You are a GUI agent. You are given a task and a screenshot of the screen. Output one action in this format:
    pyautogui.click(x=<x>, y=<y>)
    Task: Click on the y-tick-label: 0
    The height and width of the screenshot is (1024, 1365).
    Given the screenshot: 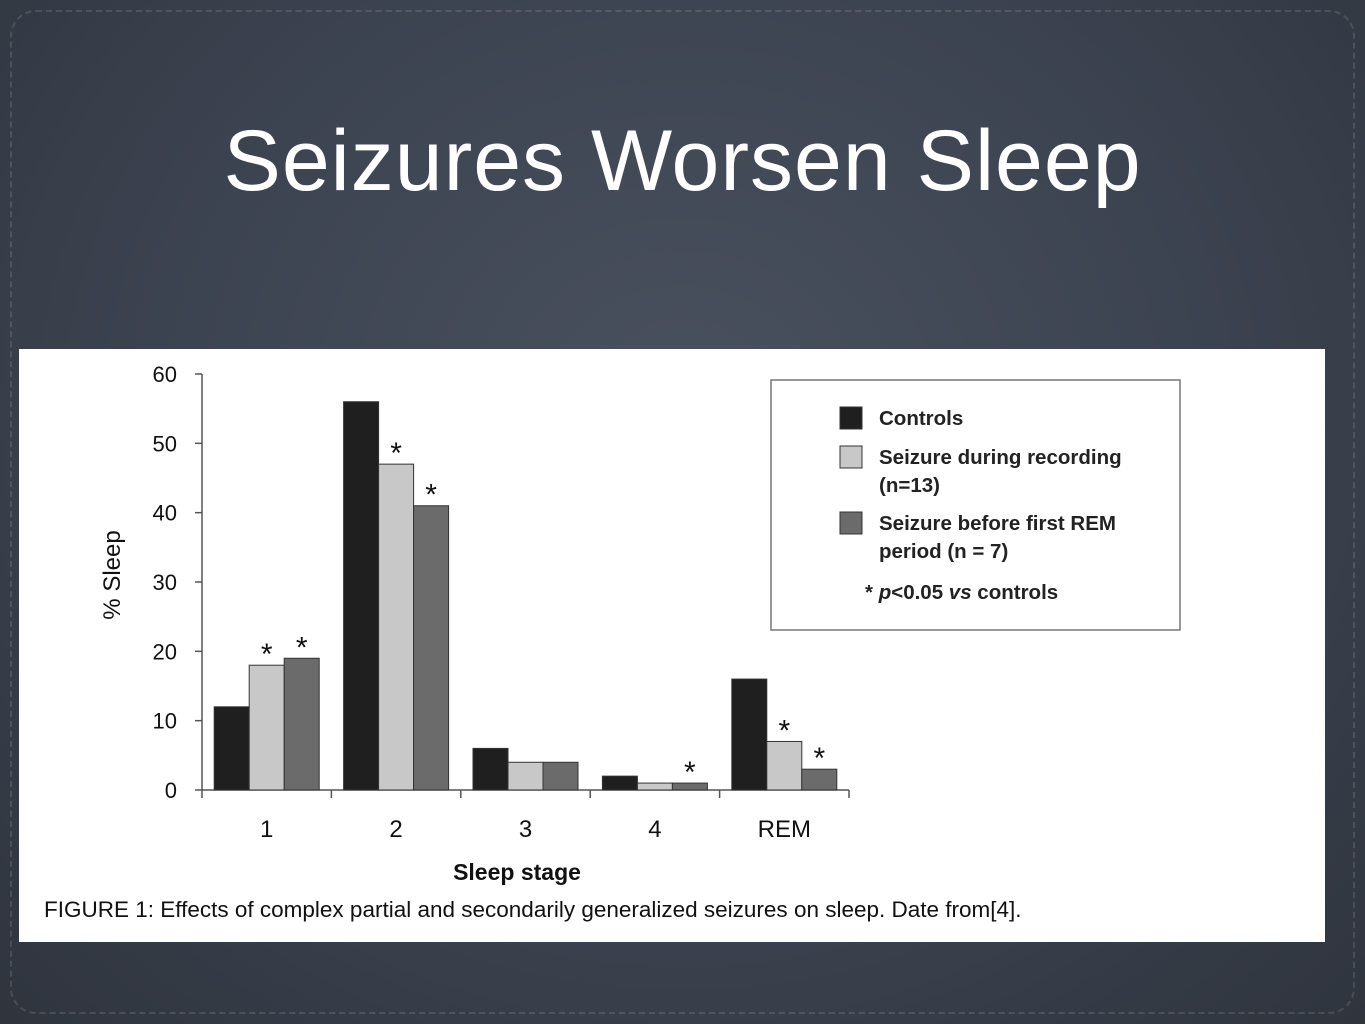 What is the action you would take?
    pyautogui.click(x=171, y=790)
    